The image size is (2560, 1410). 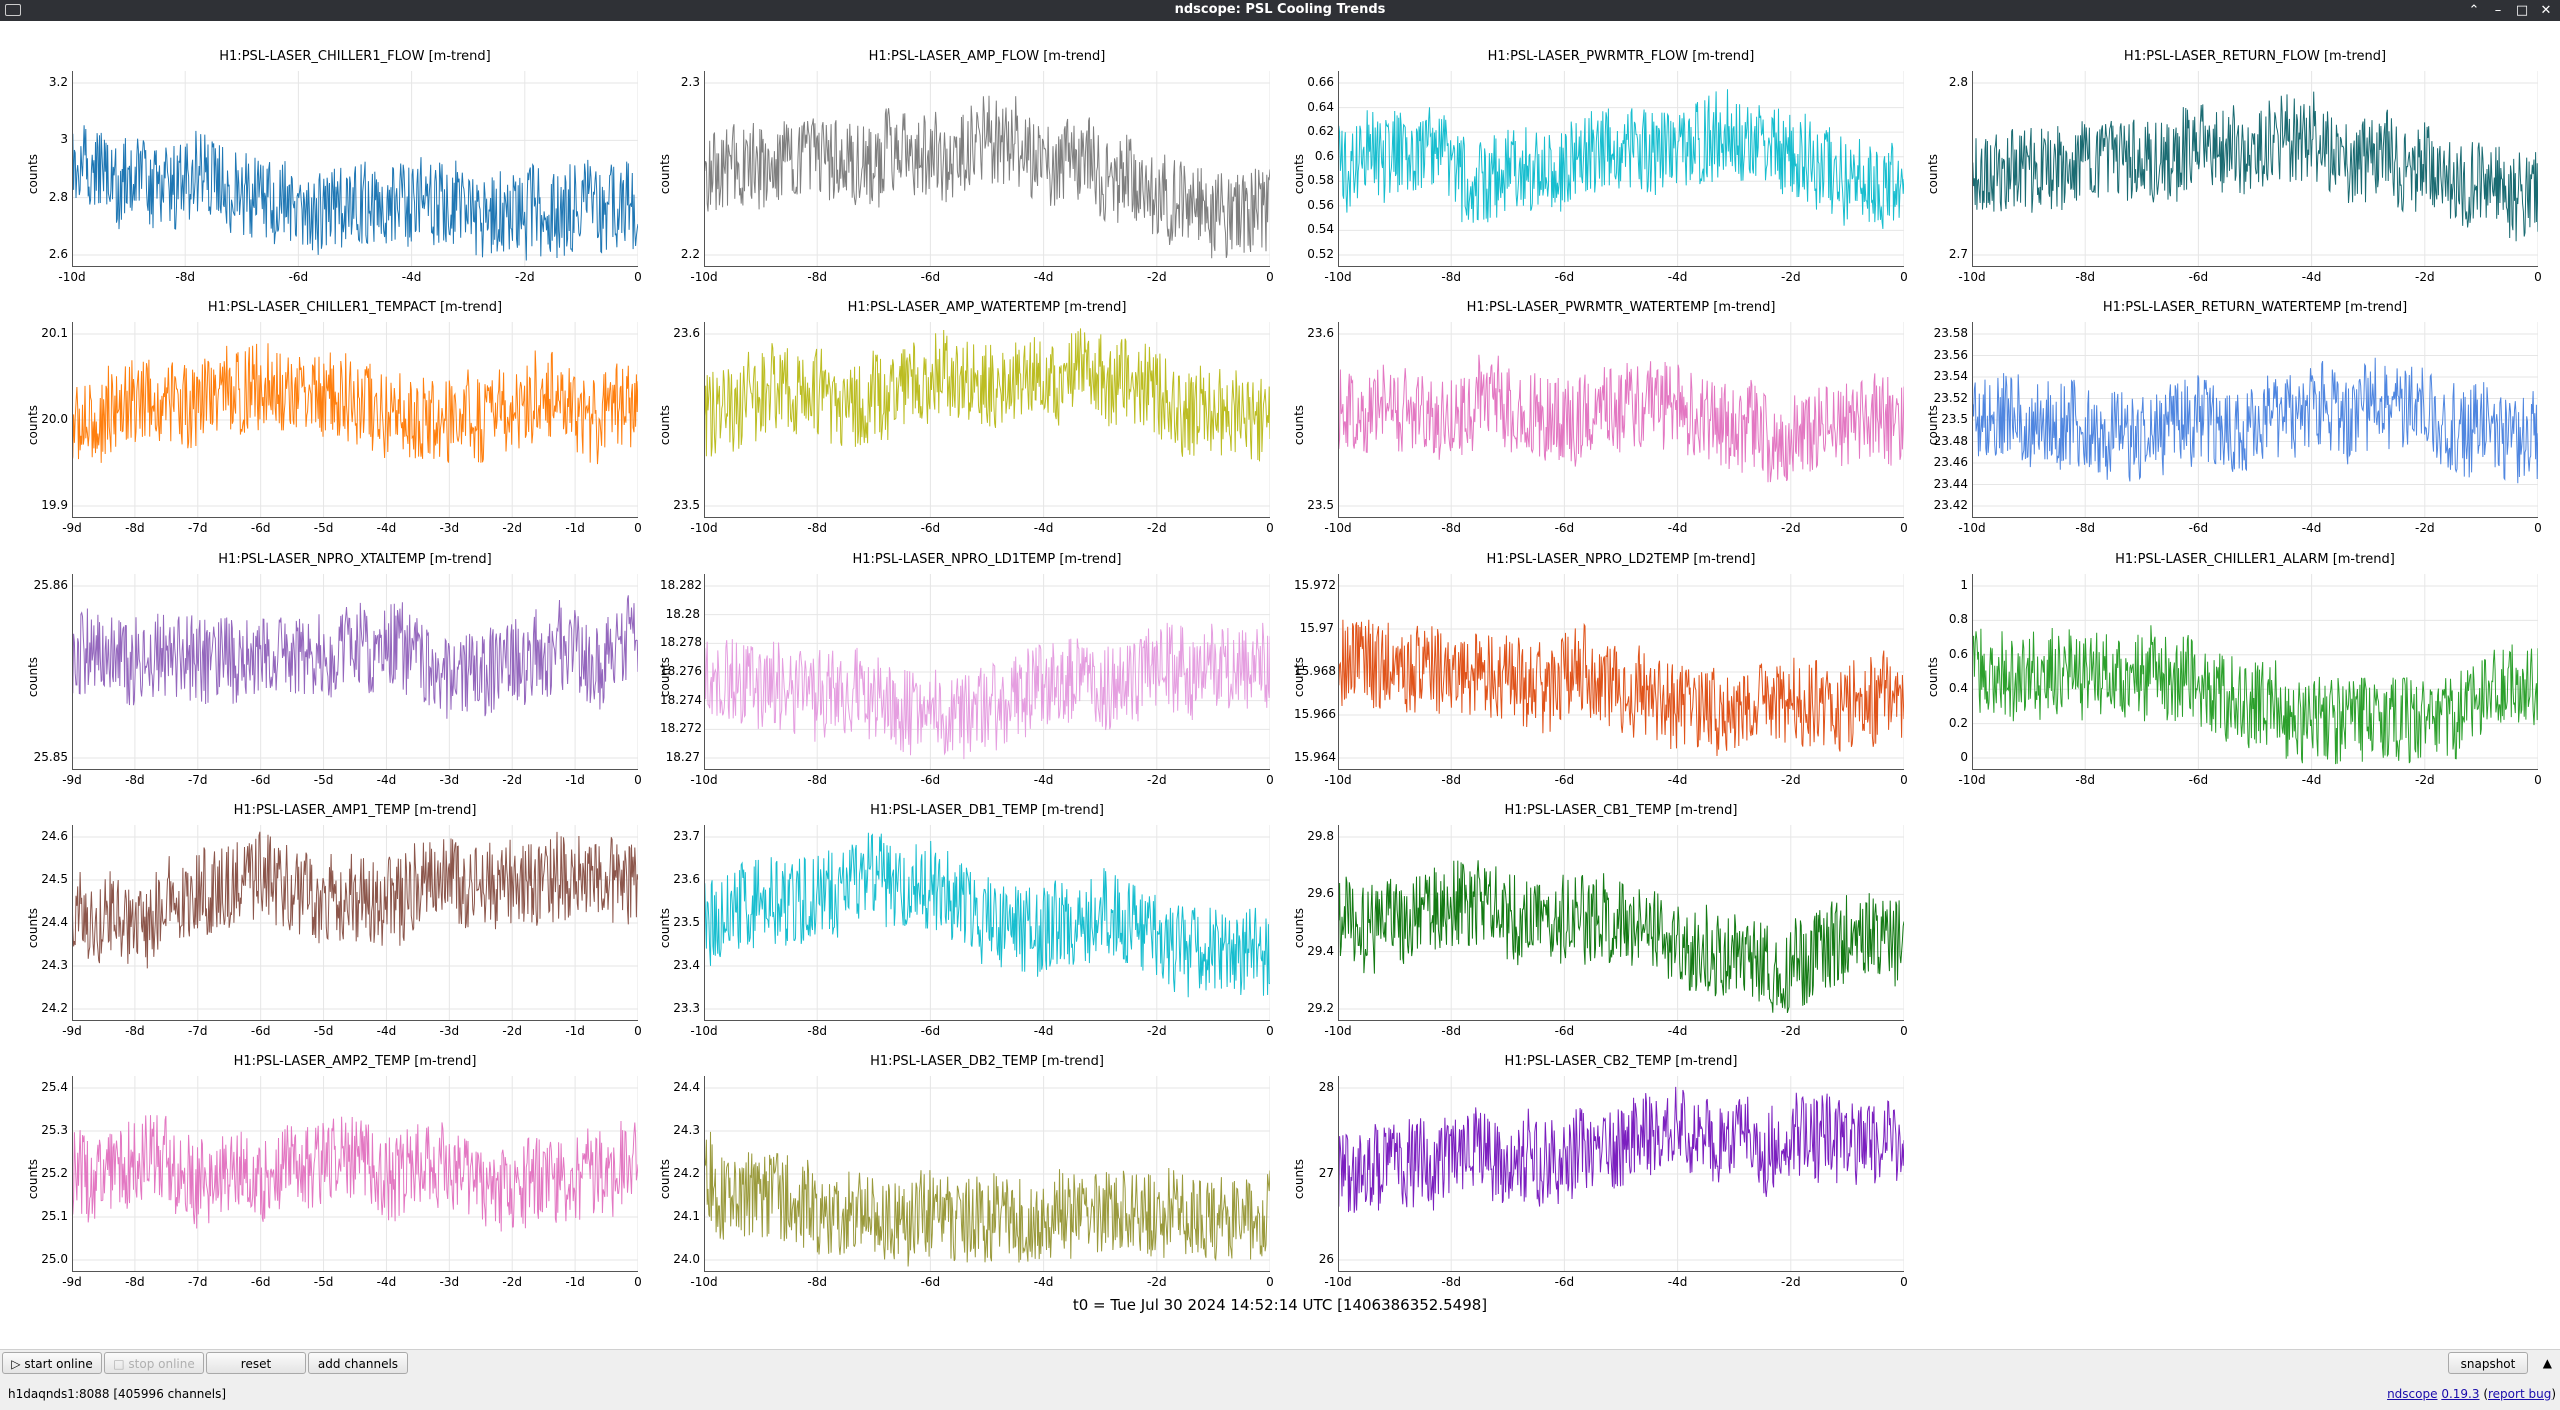 What do you see at coordinates (1621, 307) in the screenshot?
I see `plot-title: H1:PSL-LASER_PWRMTR_WATERTEMP [m-trend]` at bounding box center [1621, 307].